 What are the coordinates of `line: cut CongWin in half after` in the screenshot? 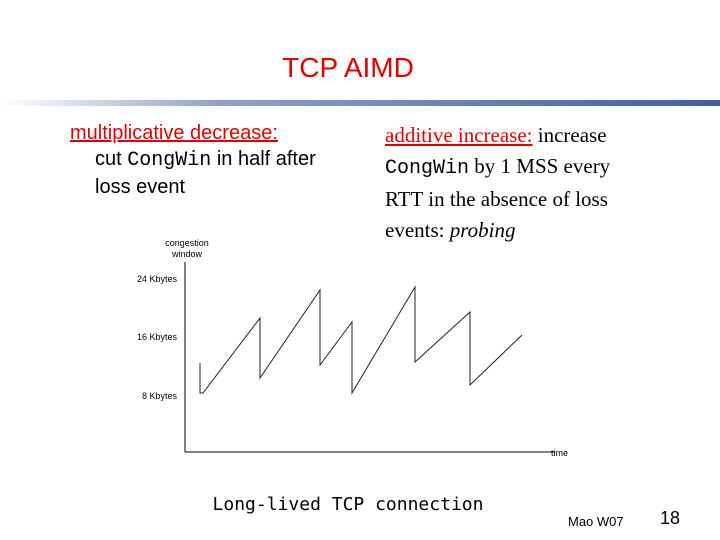 It's located at (193, 160).